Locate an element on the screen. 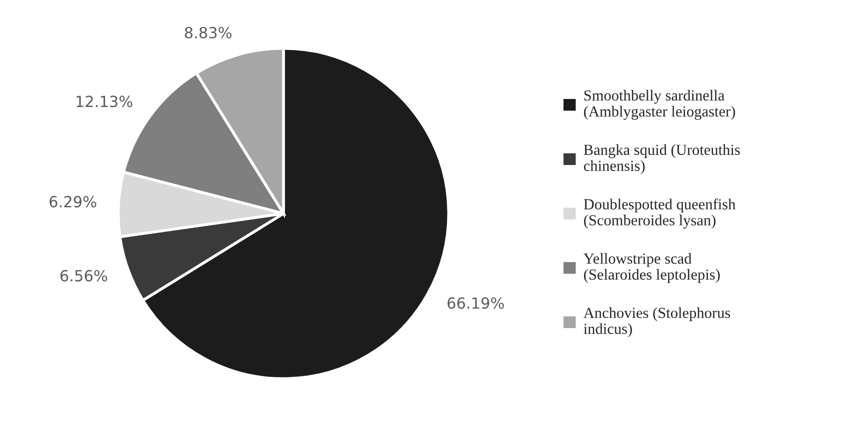 This screenshot has height=427, width=859. data-label: 6.29% is located at coordinates (73, 202).